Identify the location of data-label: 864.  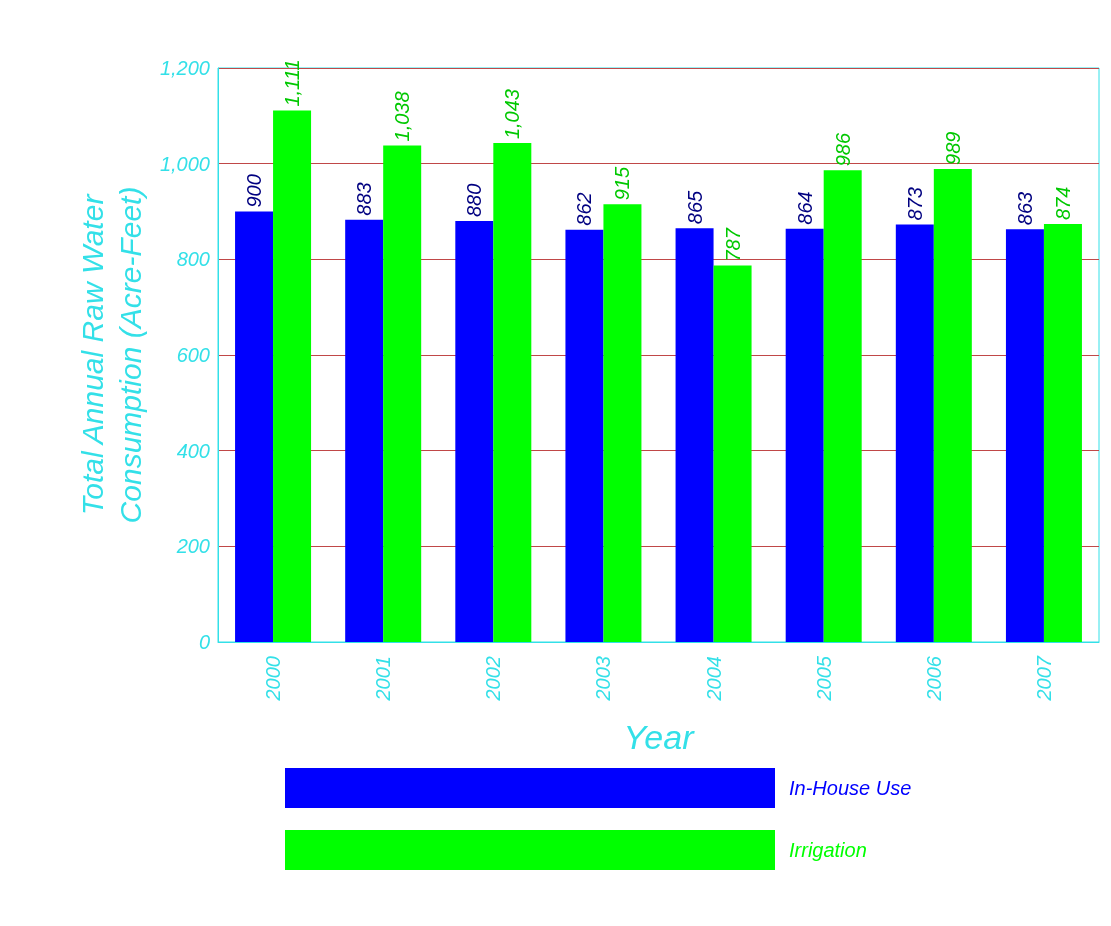
(804, 208).